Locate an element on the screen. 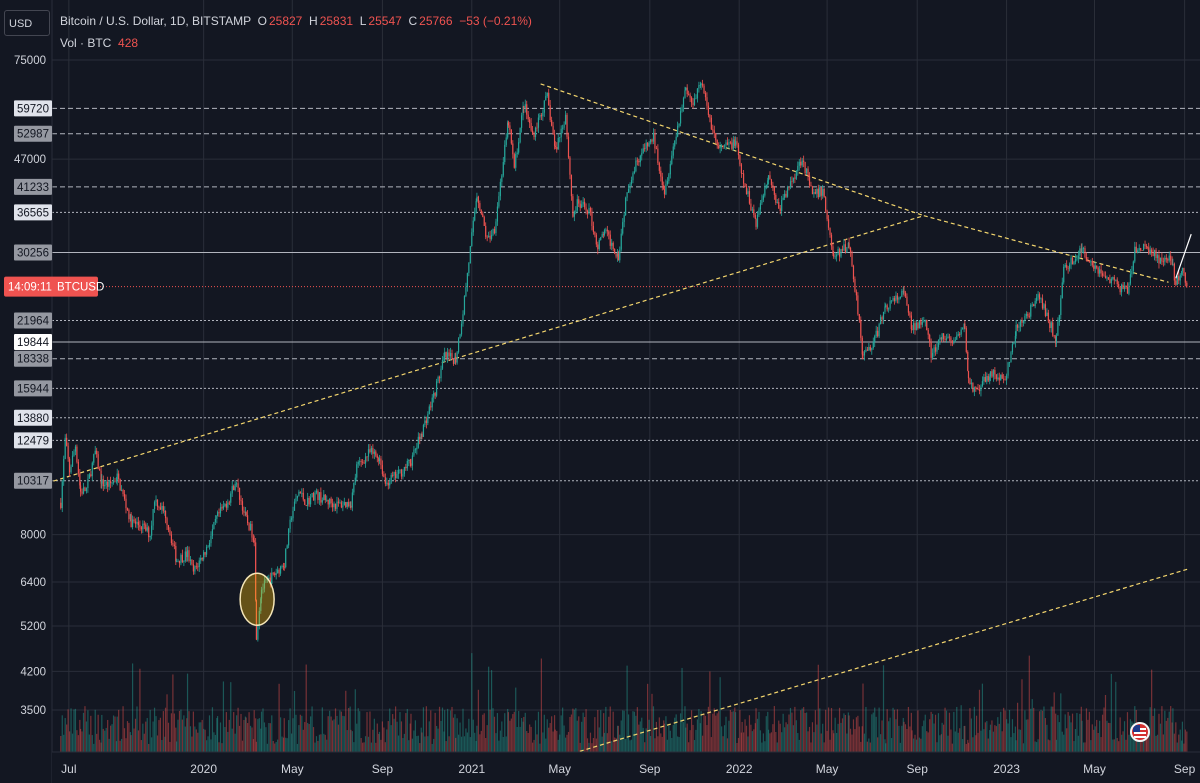 The image size is (1200, 783). currency-button: USD is located at coordinates (27, 23).